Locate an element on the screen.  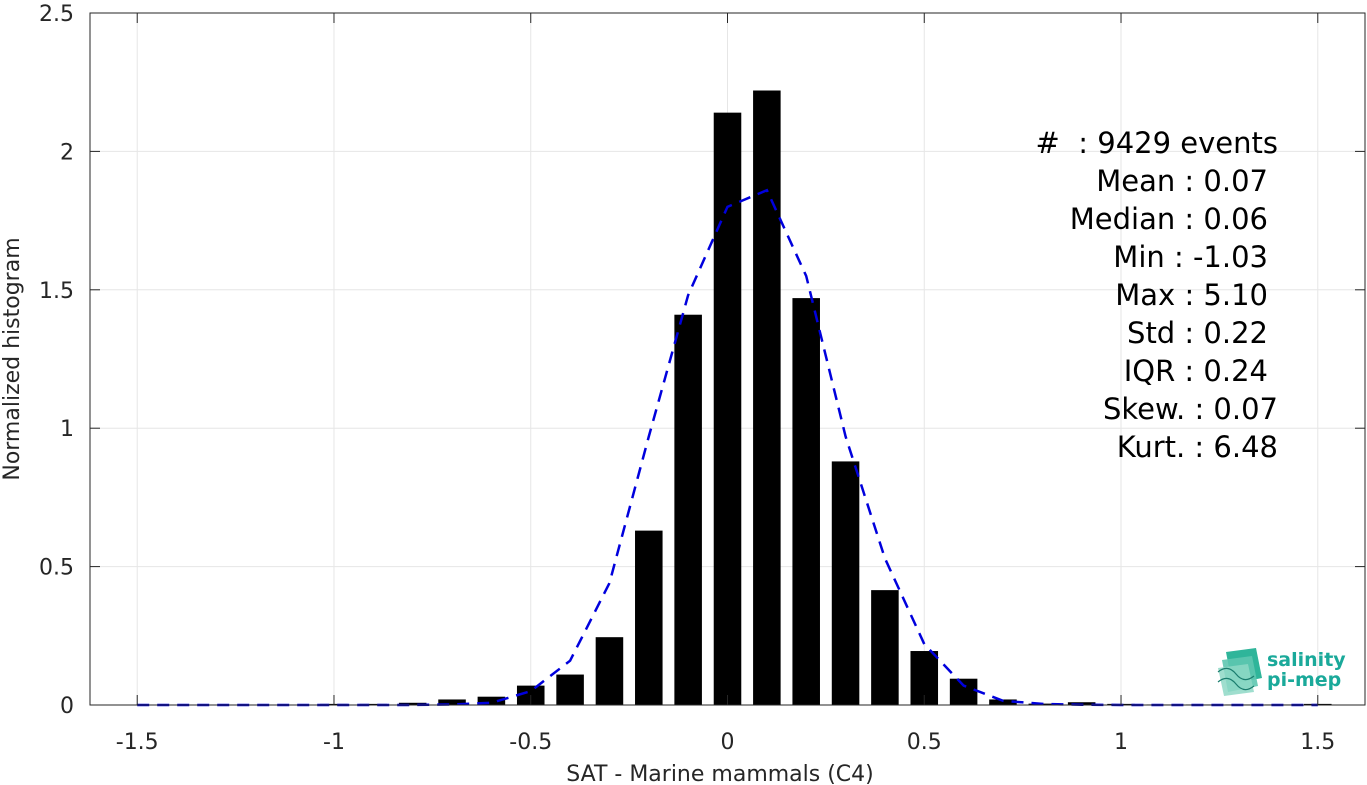
x-axis-title: SAT - Marine mammals (C4) is located at coordinates (720, 773).